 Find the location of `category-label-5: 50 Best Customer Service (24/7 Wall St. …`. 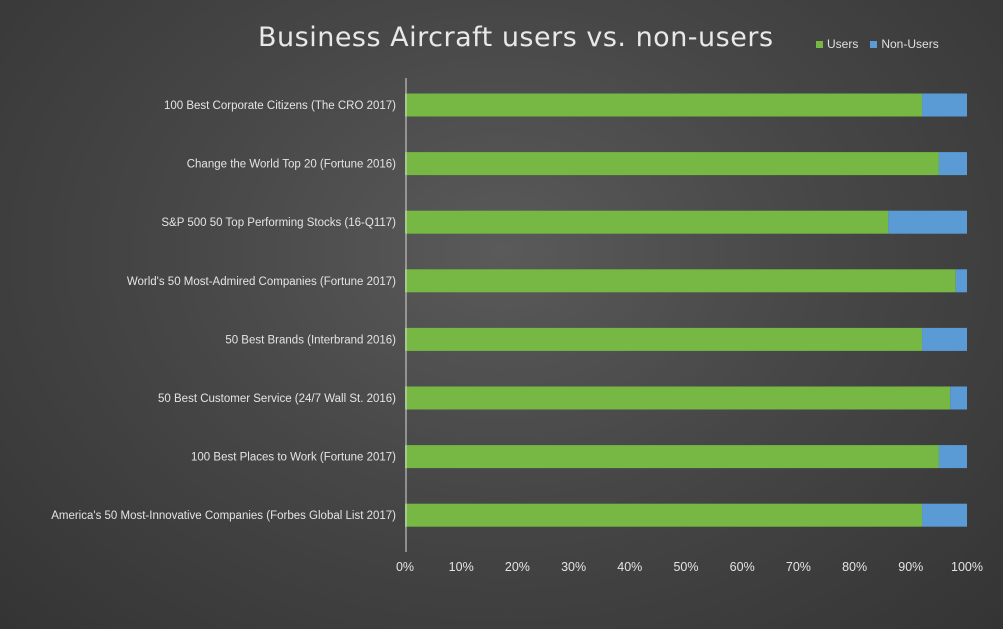

category-label-5: 50 Best Customer Service (24/7 Wall St. … is located at coordinates (277, 399).